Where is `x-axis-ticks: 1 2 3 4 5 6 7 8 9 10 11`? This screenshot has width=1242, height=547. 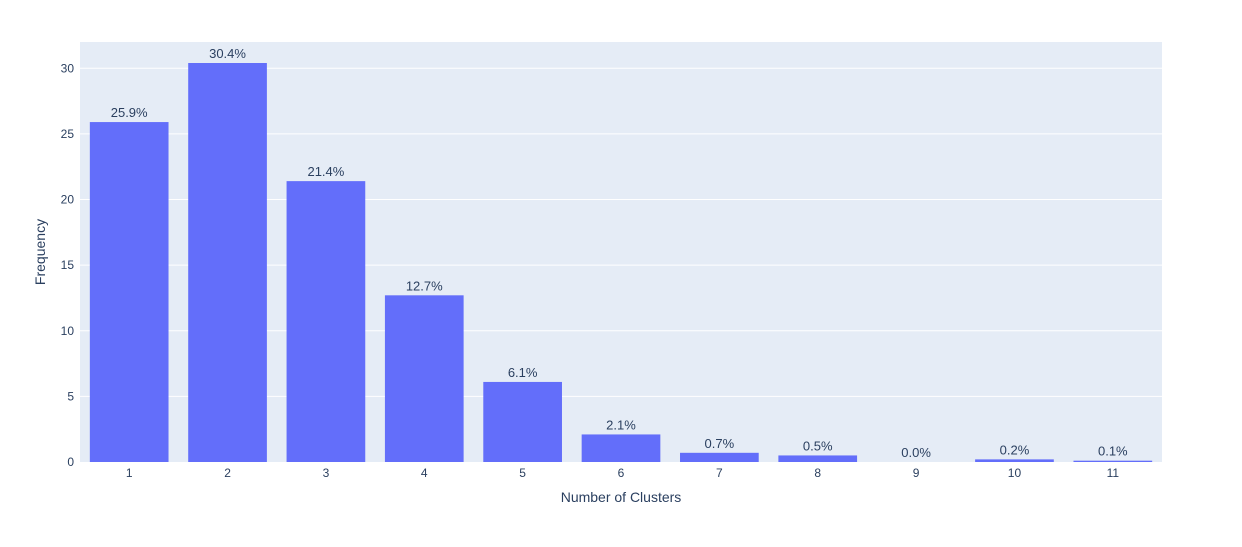
x-axis-ticks: 1 2 3 4 5 6 7 8 9 10 11 is located at coordinates (623, 473).